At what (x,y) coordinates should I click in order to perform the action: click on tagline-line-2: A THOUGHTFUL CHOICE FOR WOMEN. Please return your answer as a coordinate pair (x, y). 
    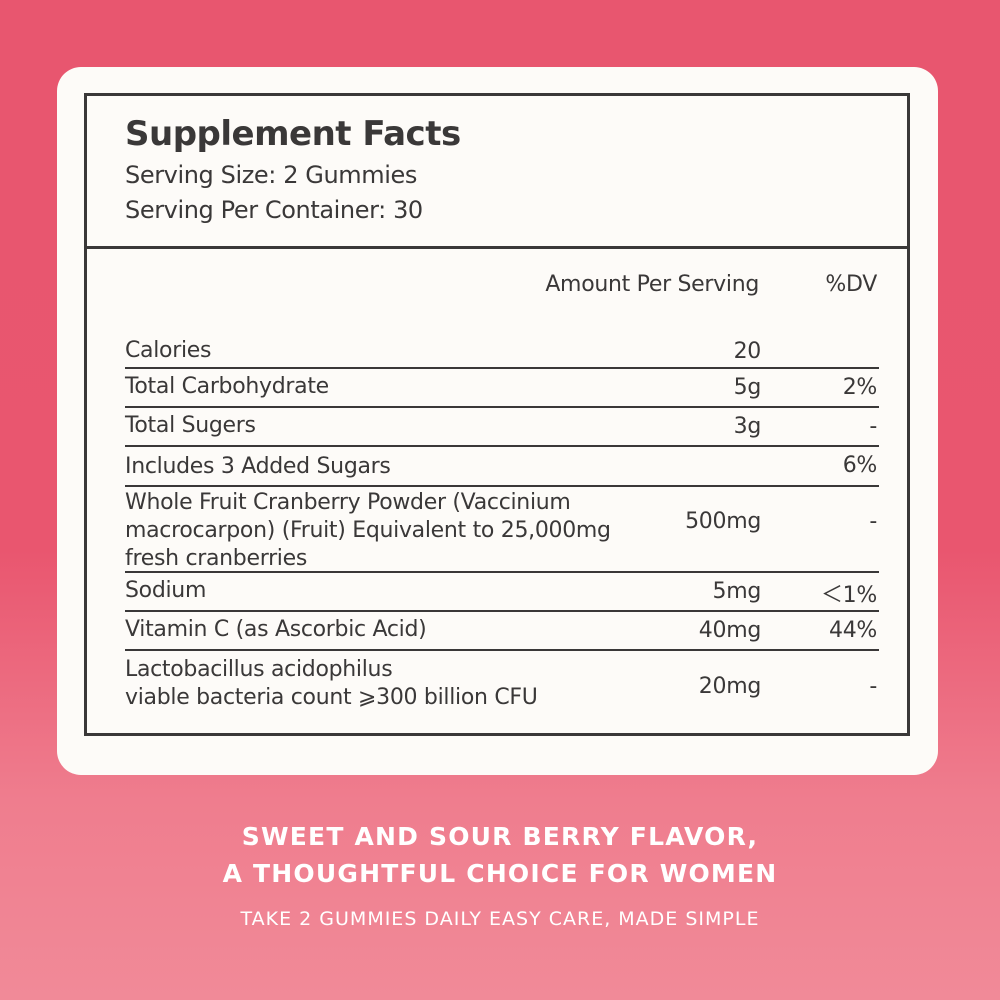
    Looking at the image, I should click on (500, 873).